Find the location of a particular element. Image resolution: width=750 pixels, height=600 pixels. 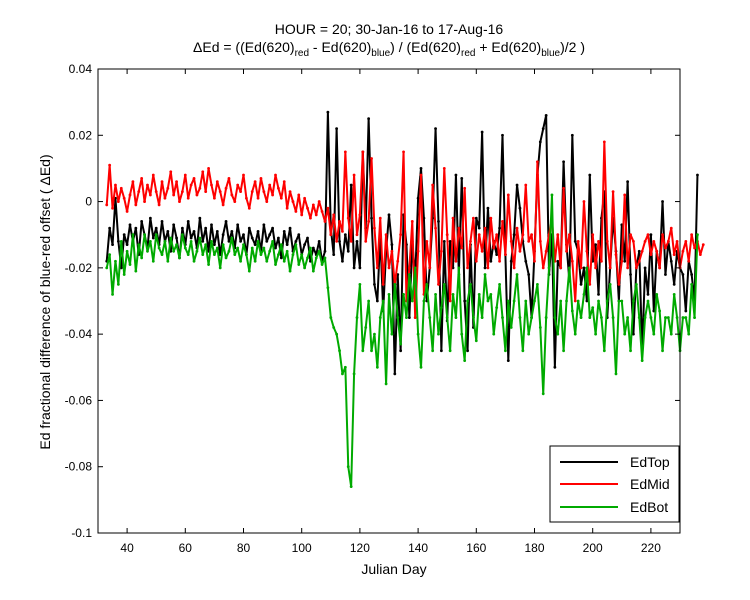

x-tick-label: 180 is located at coordinates (534, 548).